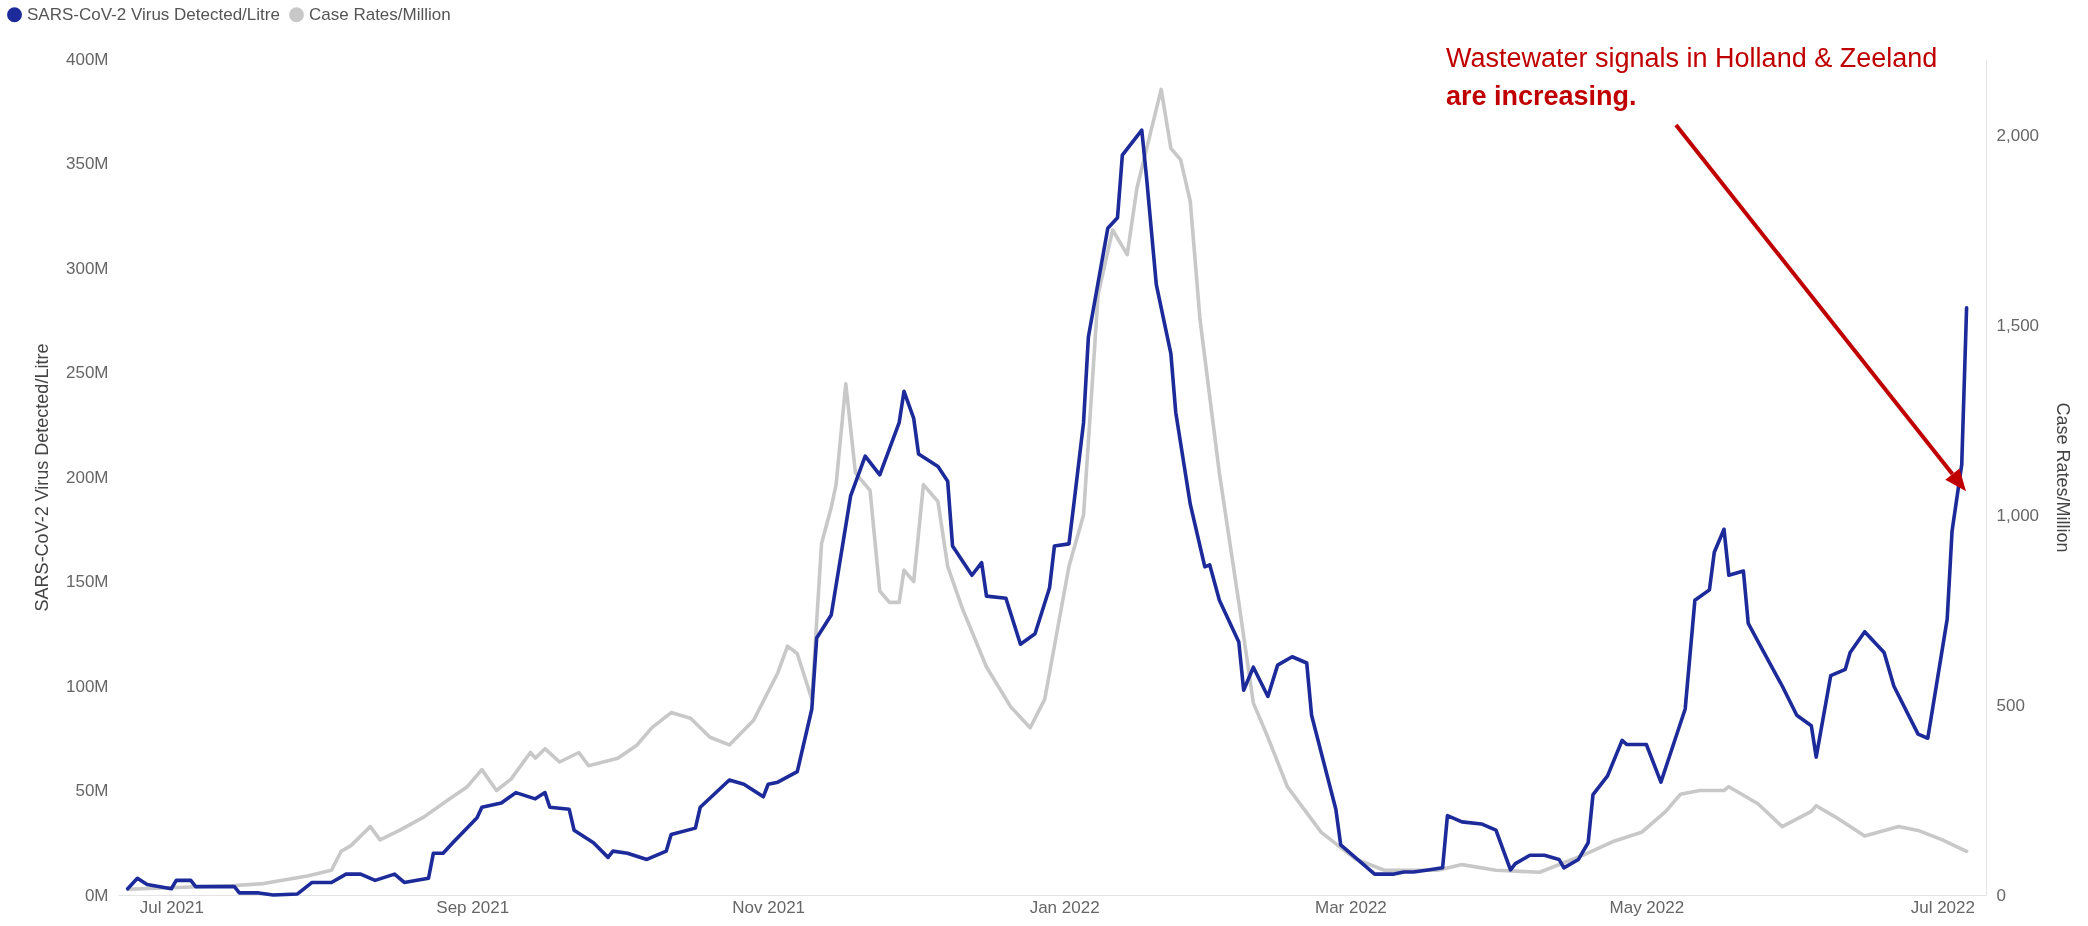 This screenshot has height=926, width=2088. Describe the element at coordinates (87, 372) in the screenshot. I see `y-tick-label: 250M` at that location.